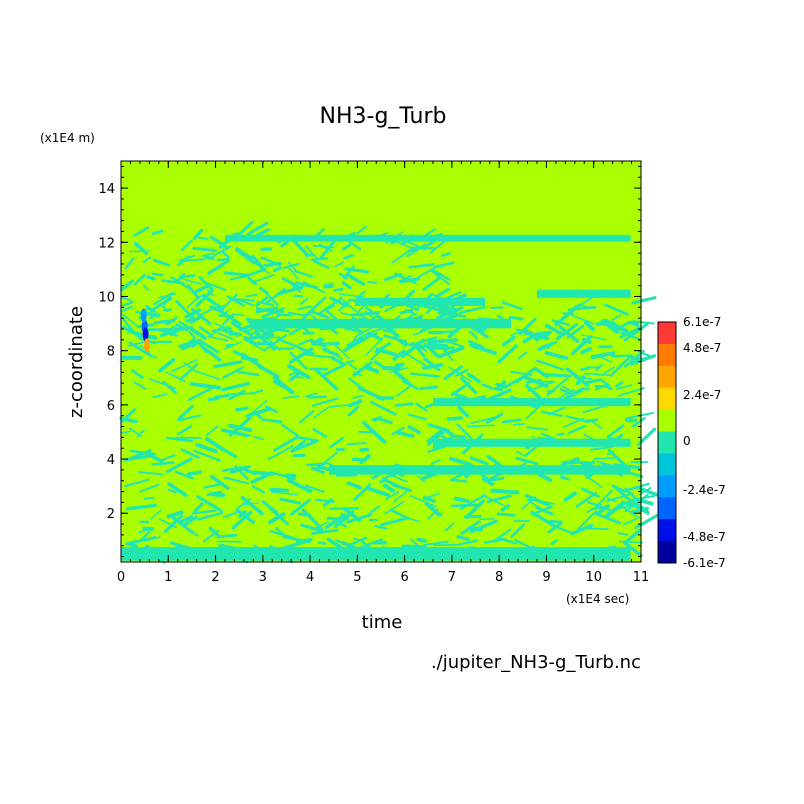 This screenshot has width=804, height=804. What do you see at coordinates (106, 189) in the screenshot?
I see `y-tick-label: 14` at bounding box center [106, 189].